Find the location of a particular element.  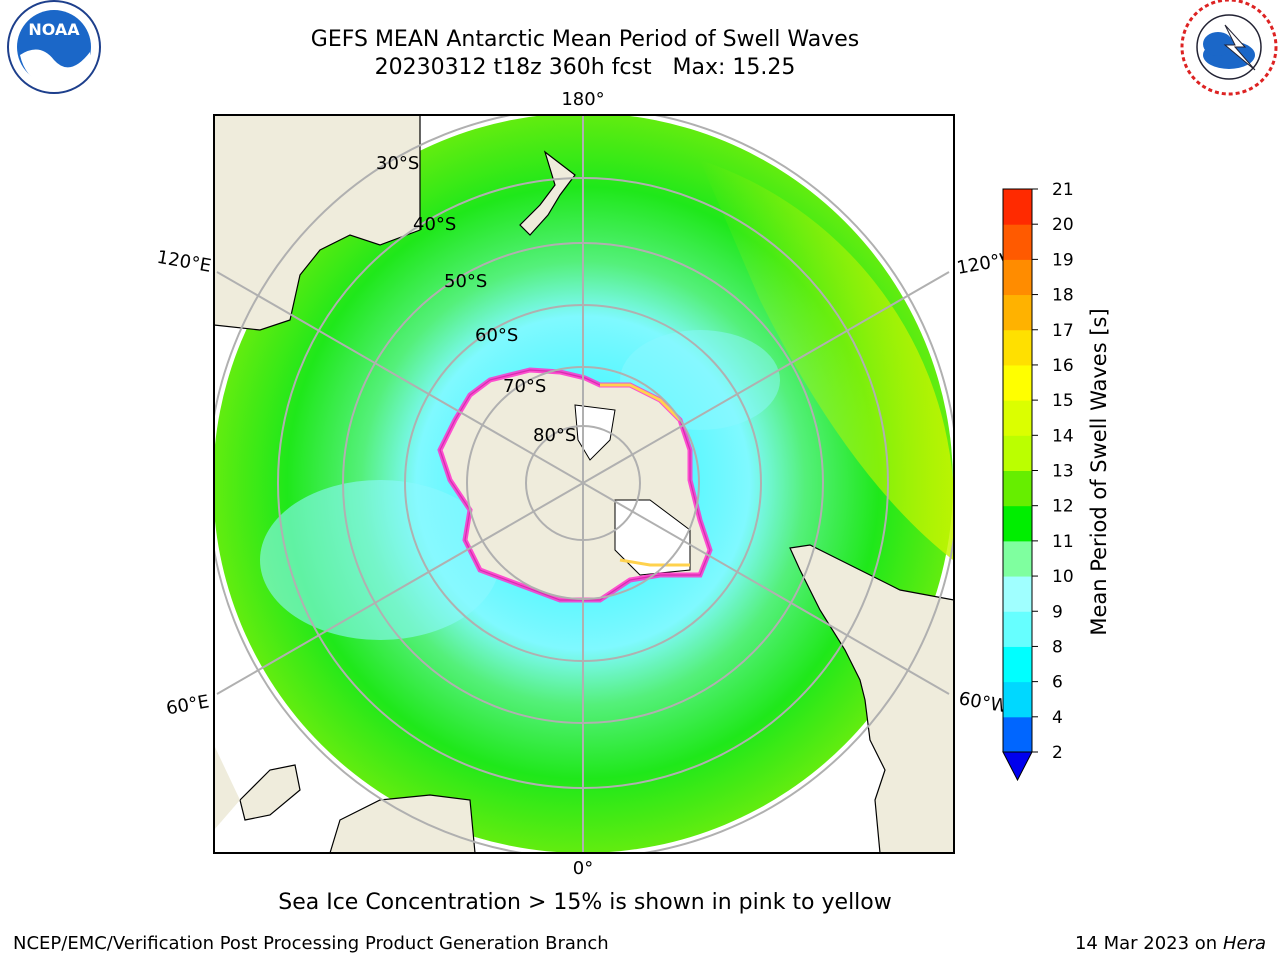

lat-label-60s: 60°S is located at coordinates (496, 335).